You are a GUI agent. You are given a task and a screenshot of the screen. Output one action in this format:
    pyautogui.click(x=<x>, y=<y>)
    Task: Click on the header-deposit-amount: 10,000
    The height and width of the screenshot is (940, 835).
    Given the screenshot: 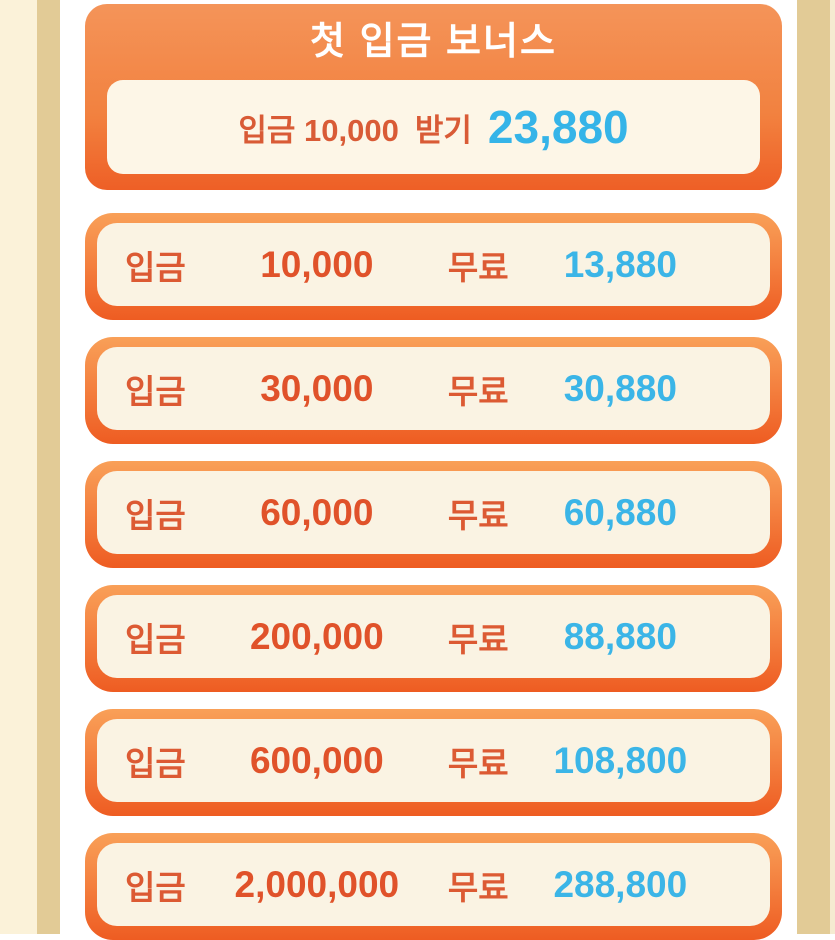 What is the action you would take?
    pyautogui.click(x=351, y=130)
    